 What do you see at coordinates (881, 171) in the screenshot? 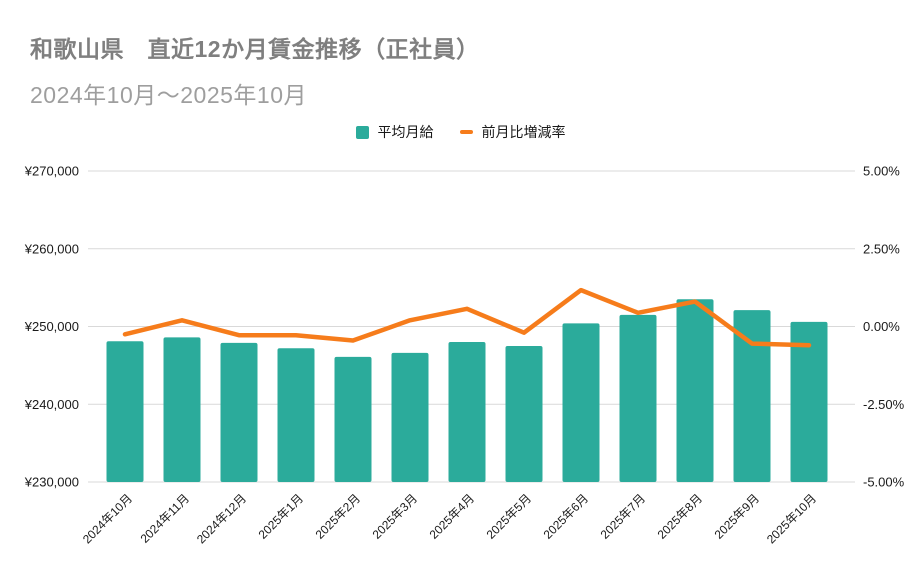
I see `right-axis-tick-label: 5.00%` at bounding box center [881, 171].